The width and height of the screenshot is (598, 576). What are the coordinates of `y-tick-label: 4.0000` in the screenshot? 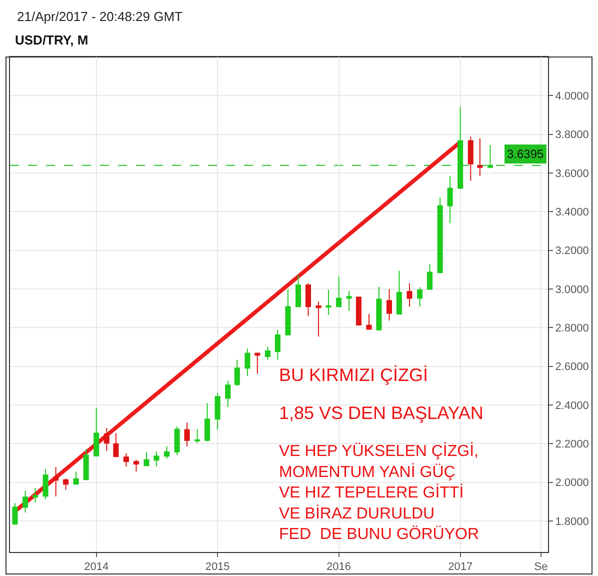 It's located at (572, 96).